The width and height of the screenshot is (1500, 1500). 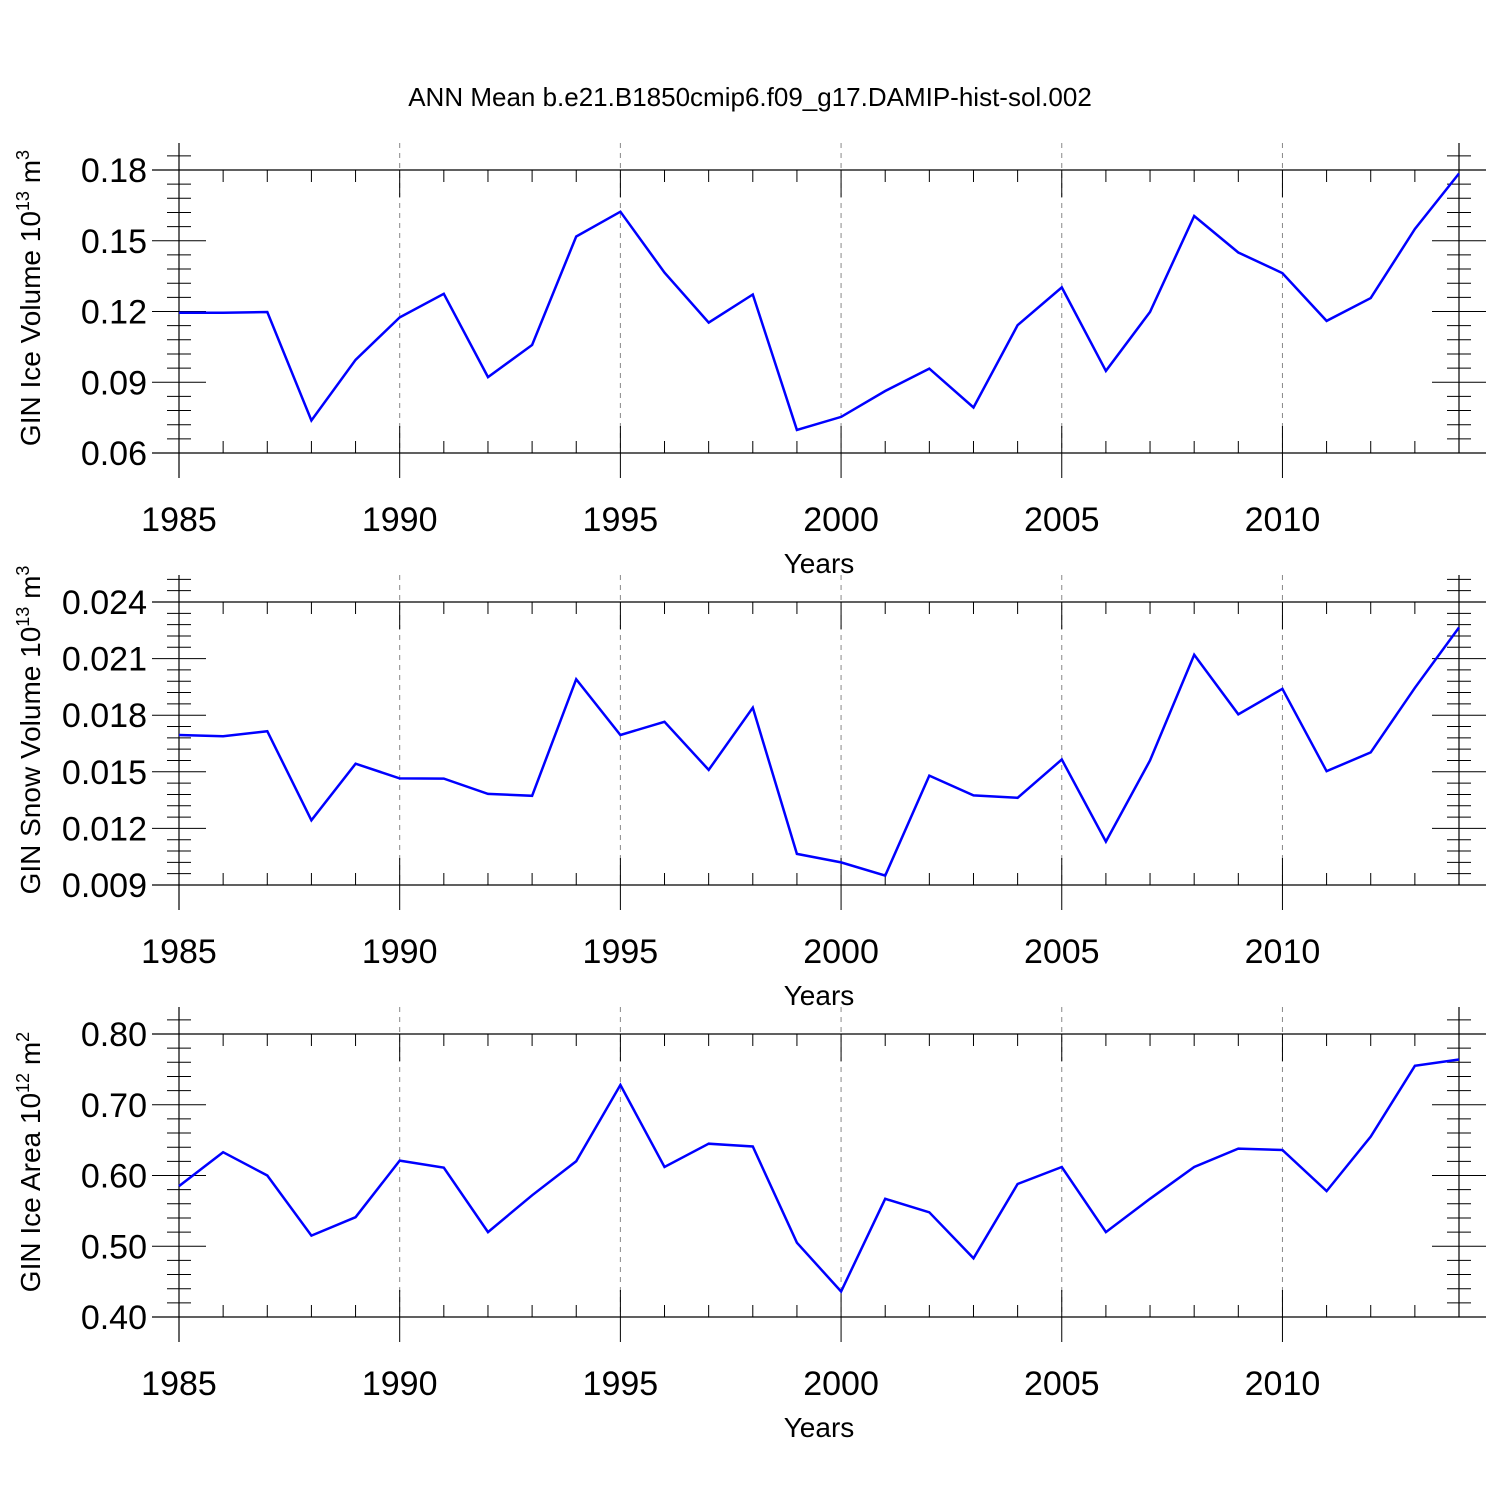 I want to click on y-tick-label: 0.60, so click(x=114, y=1177).